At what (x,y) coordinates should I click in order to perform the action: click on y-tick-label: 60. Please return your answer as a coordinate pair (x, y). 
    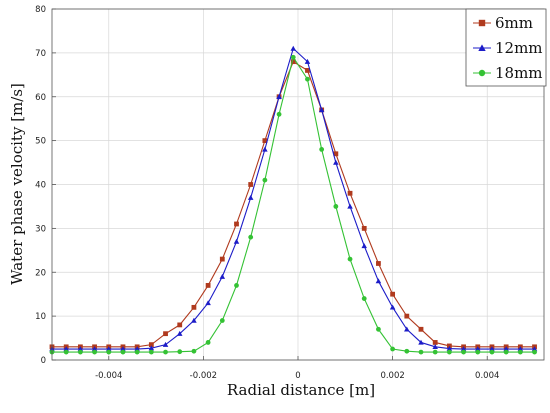
    Looking at the image, I should click on (40, 98).